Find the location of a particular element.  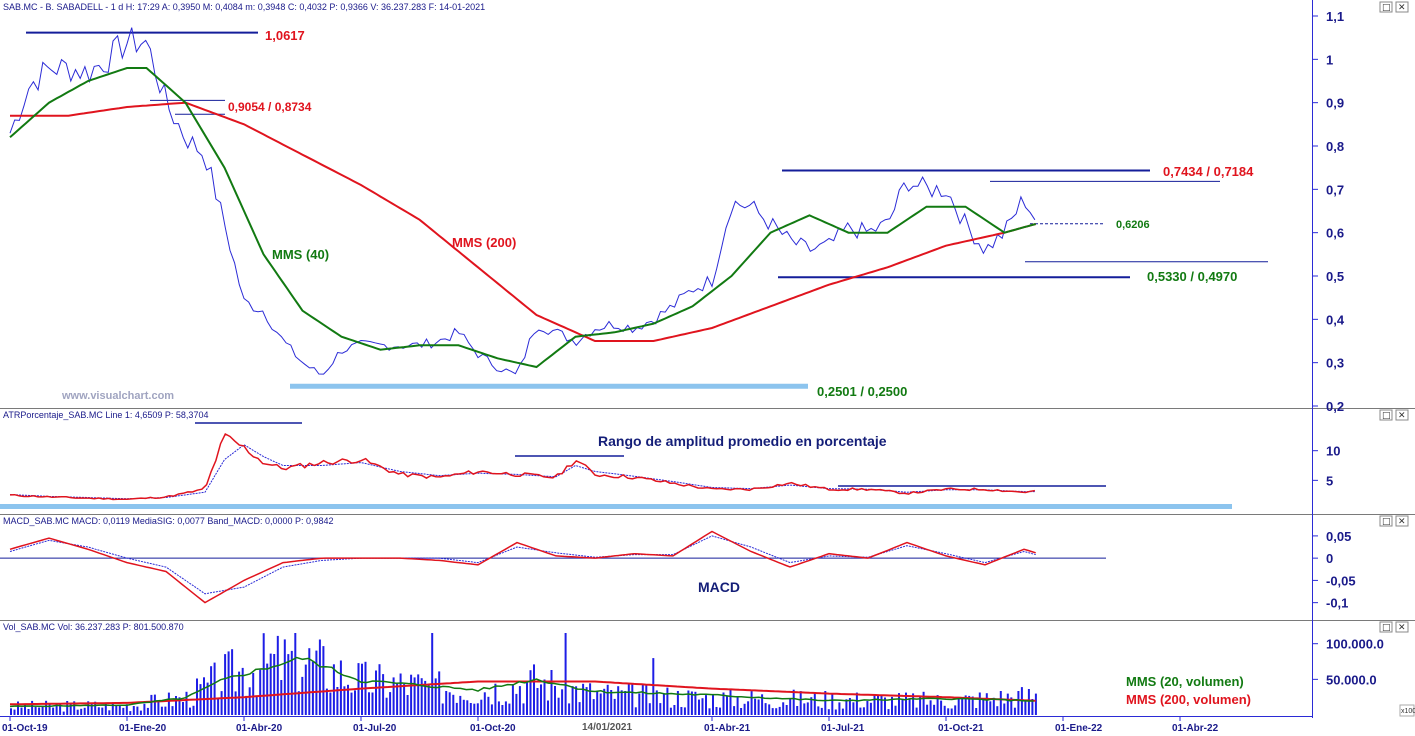

atr-panel is located at coordinates (616, 465).